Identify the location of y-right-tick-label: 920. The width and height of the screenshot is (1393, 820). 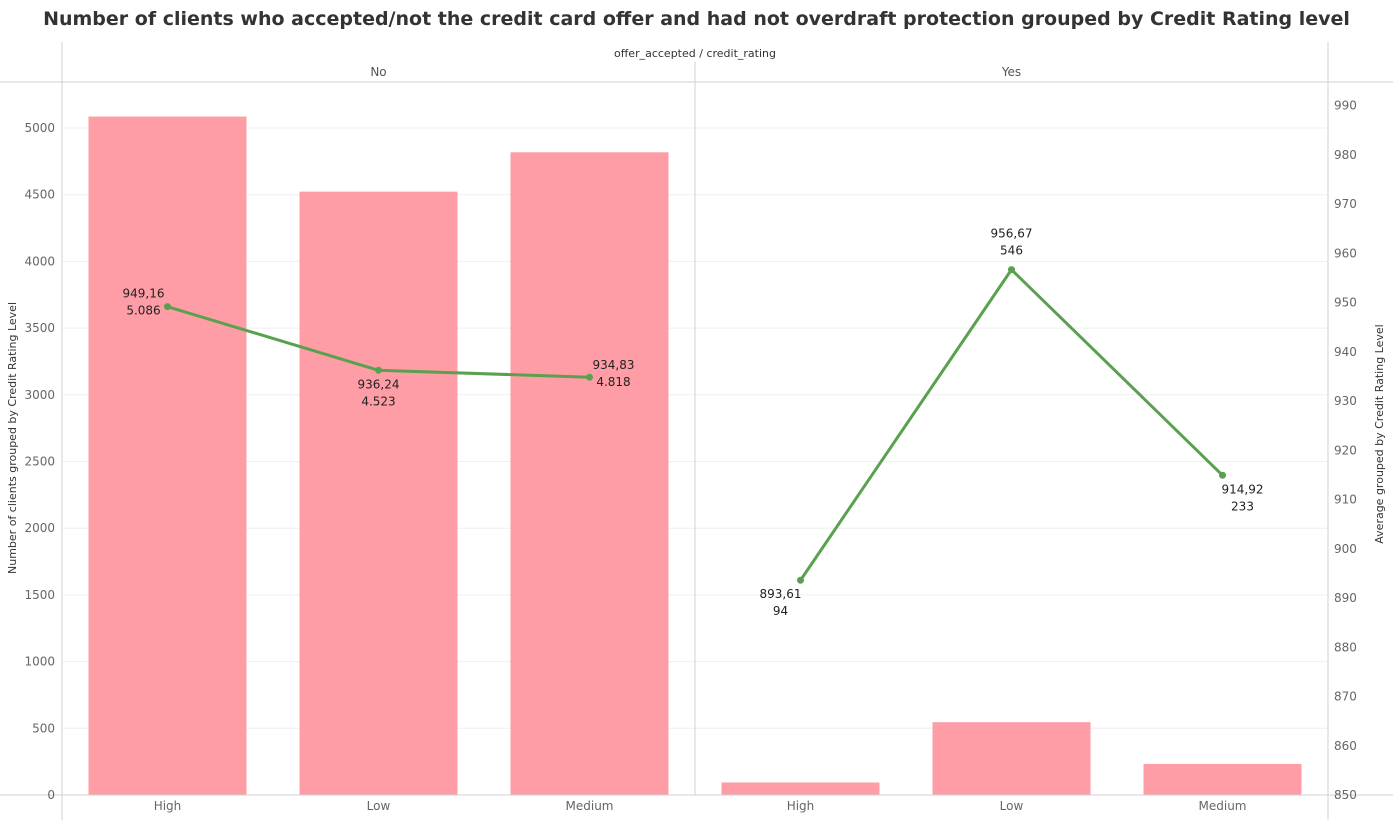
(1345, 450).